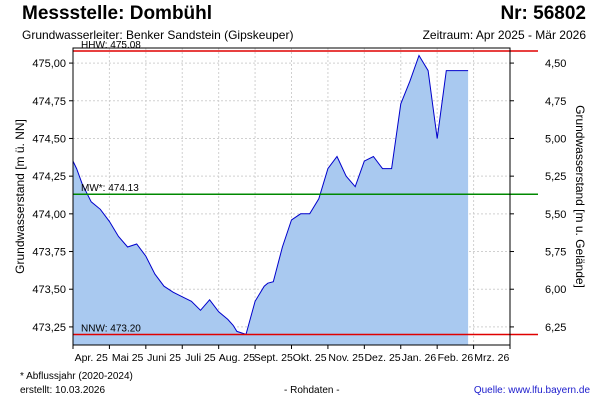  Describe the element at coordinates (456, 358) in the screenshot. I see `x-tick-label: Feb. 26` at that location.